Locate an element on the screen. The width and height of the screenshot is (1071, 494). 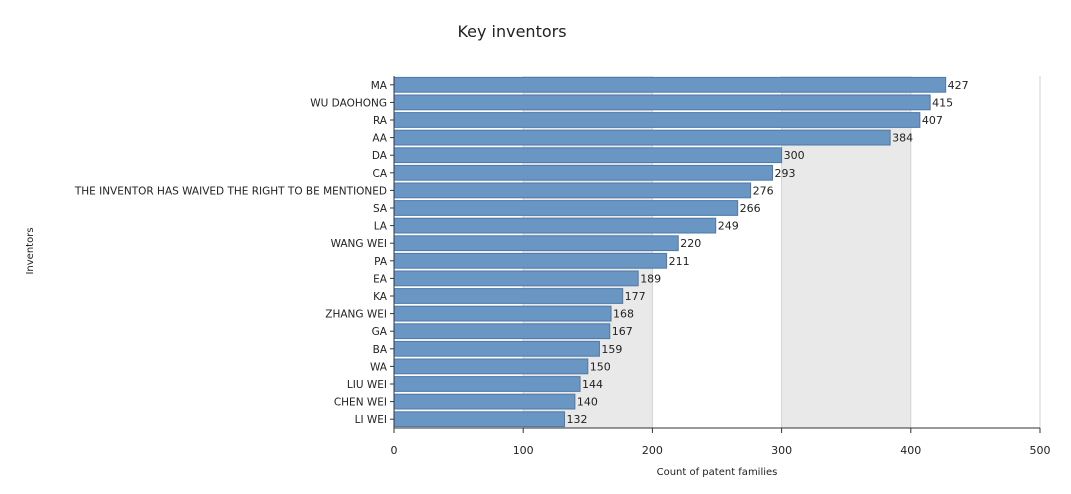
data-label: 220 is located at coordinates (690, 243).